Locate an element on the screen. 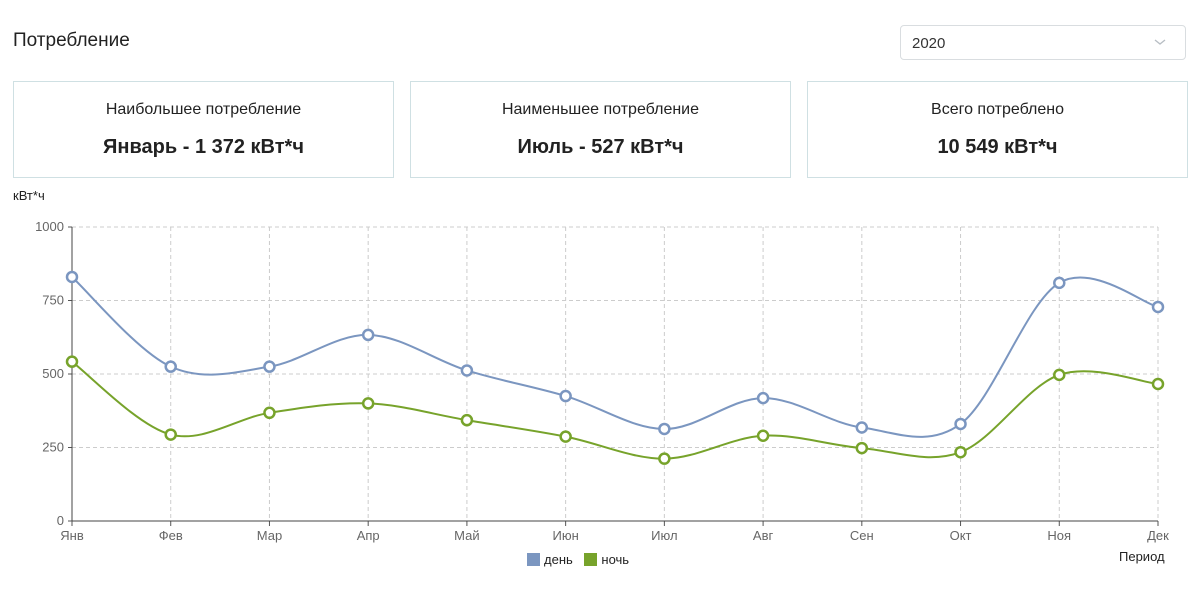  x-tick-label: Дек is located at coordinates (1158, 535).